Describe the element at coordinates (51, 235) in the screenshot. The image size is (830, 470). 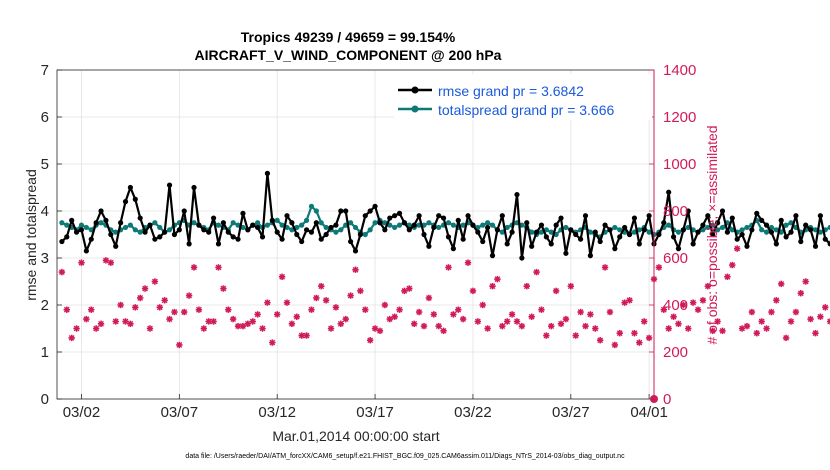
I see `left-axis: 0 1 2 3 4 5 6 7` at that location.